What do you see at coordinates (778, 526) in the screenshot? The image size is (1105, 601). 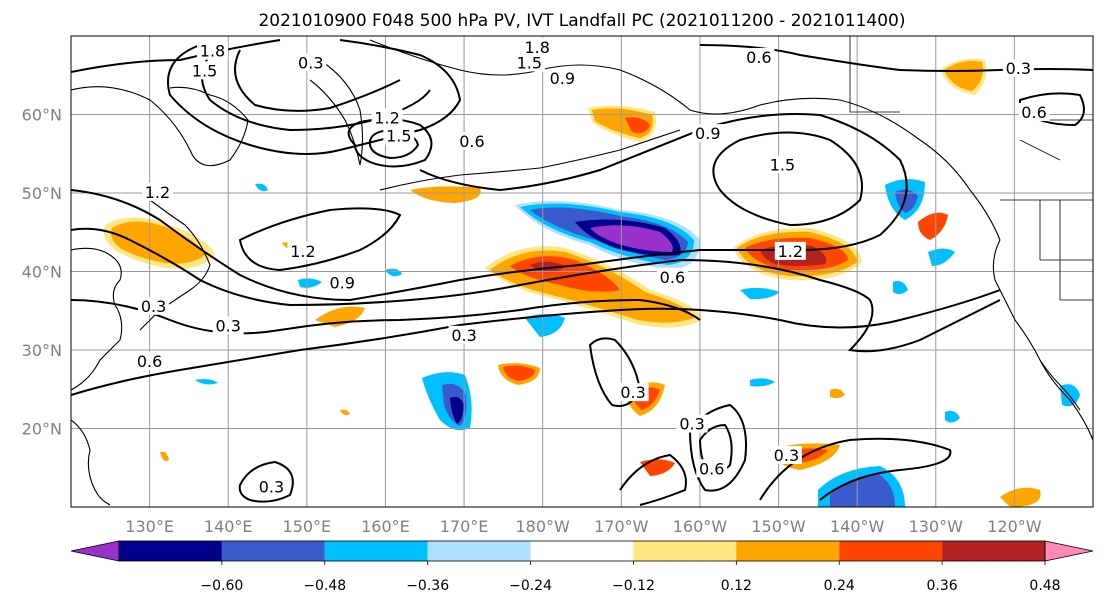 I see `lon-tick-label: 150°W` at bounding box center [778, 526].